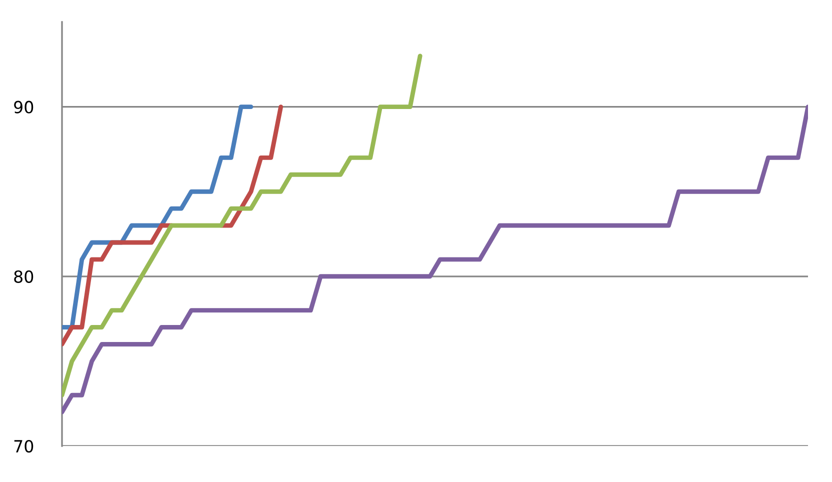 The image size is (832, 482). Describe the element at coordinates (24, 276) in the screenshot. I see `y-tick-label: 80` at that location.